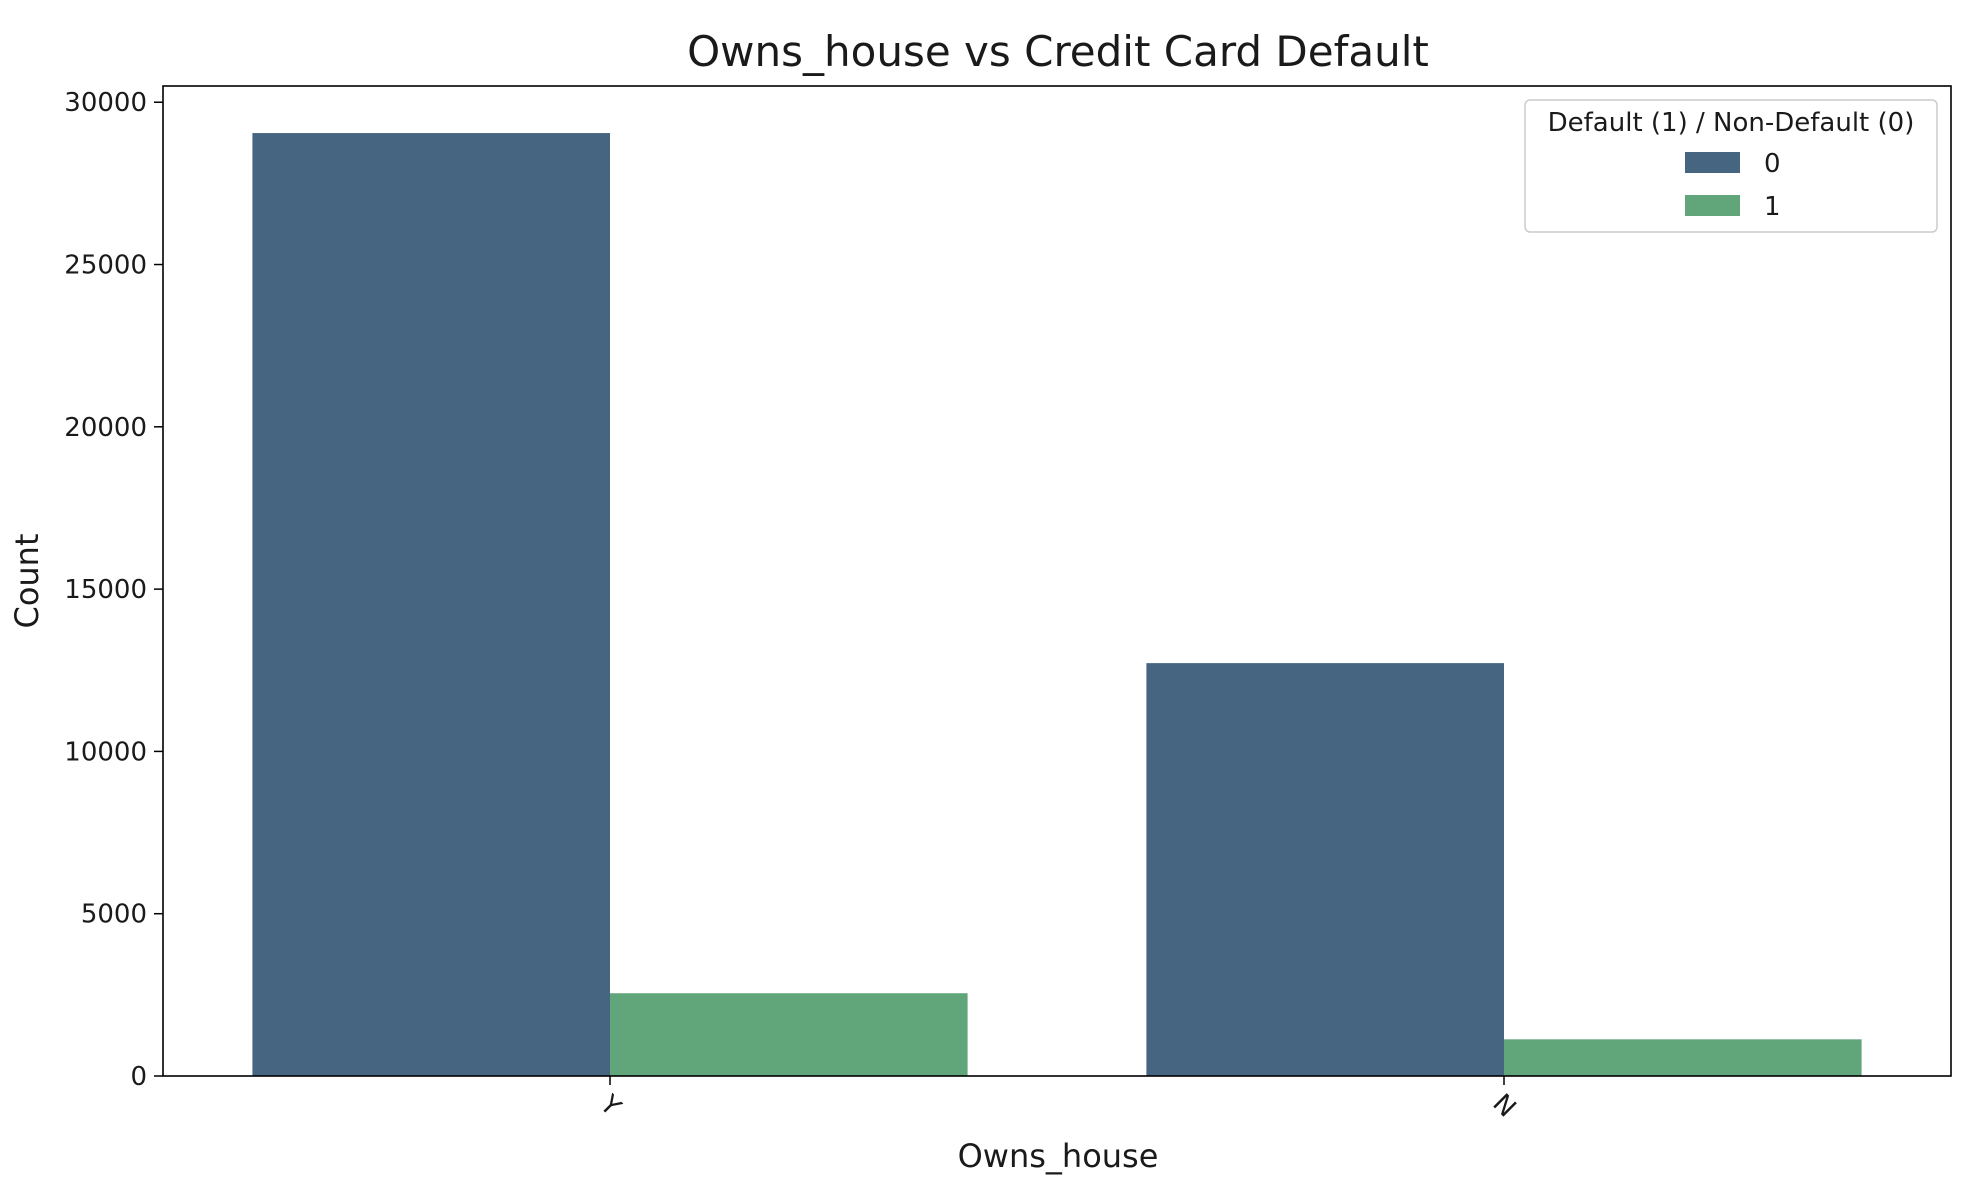 This screenshot has height=1202, width=1966. Describe the element at coordinates (105, 752) in the screenshot. I see `y-tick-label: 10000` at that location.